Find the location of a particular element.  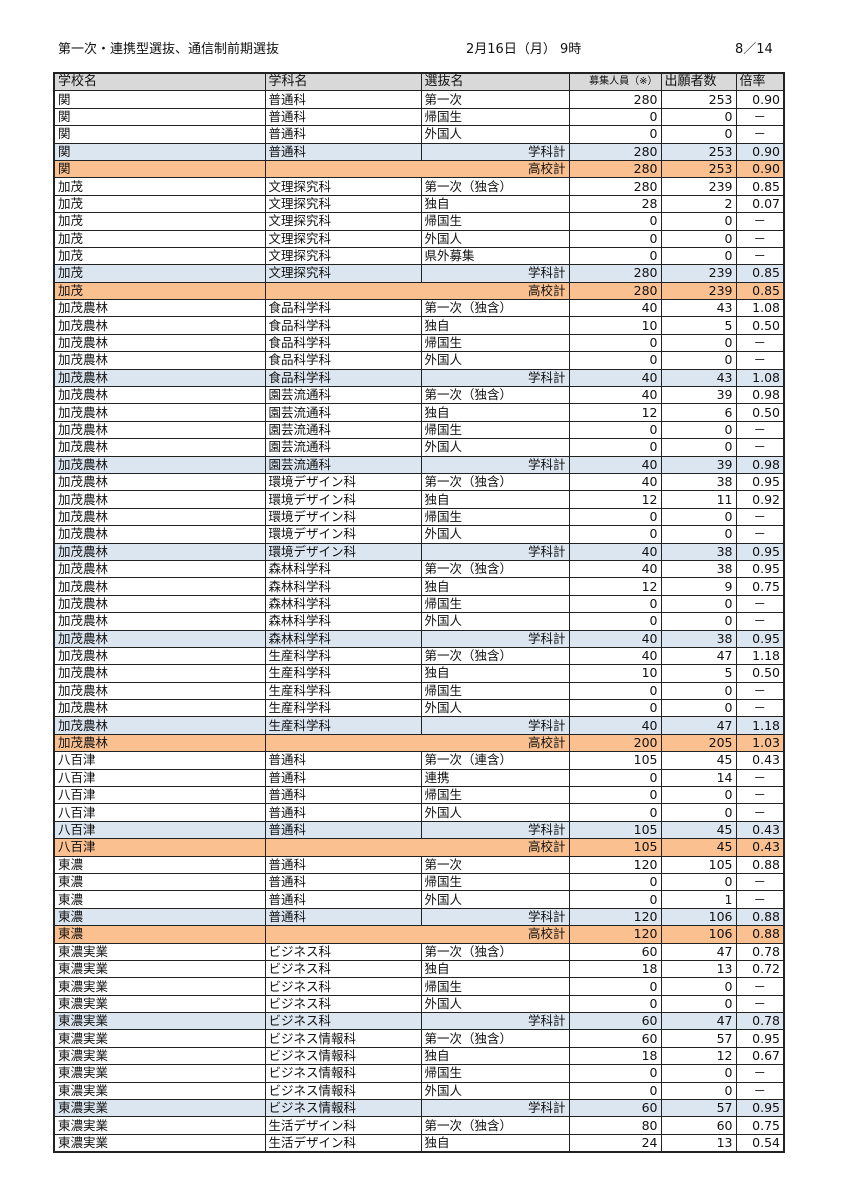

table-row: 東濃実業 生活デザイン科 第一次（独含） 80 60 0.75 is located at coordinates (419, 1125).